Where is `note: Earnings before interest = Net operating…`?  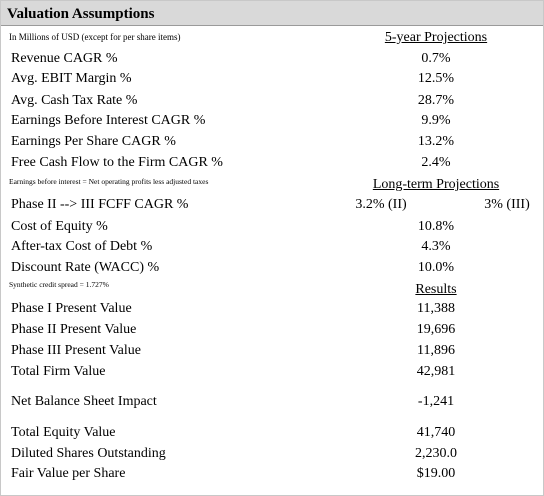
note: Earnings before interest = Net operating… is located at coordinates (109, 181).